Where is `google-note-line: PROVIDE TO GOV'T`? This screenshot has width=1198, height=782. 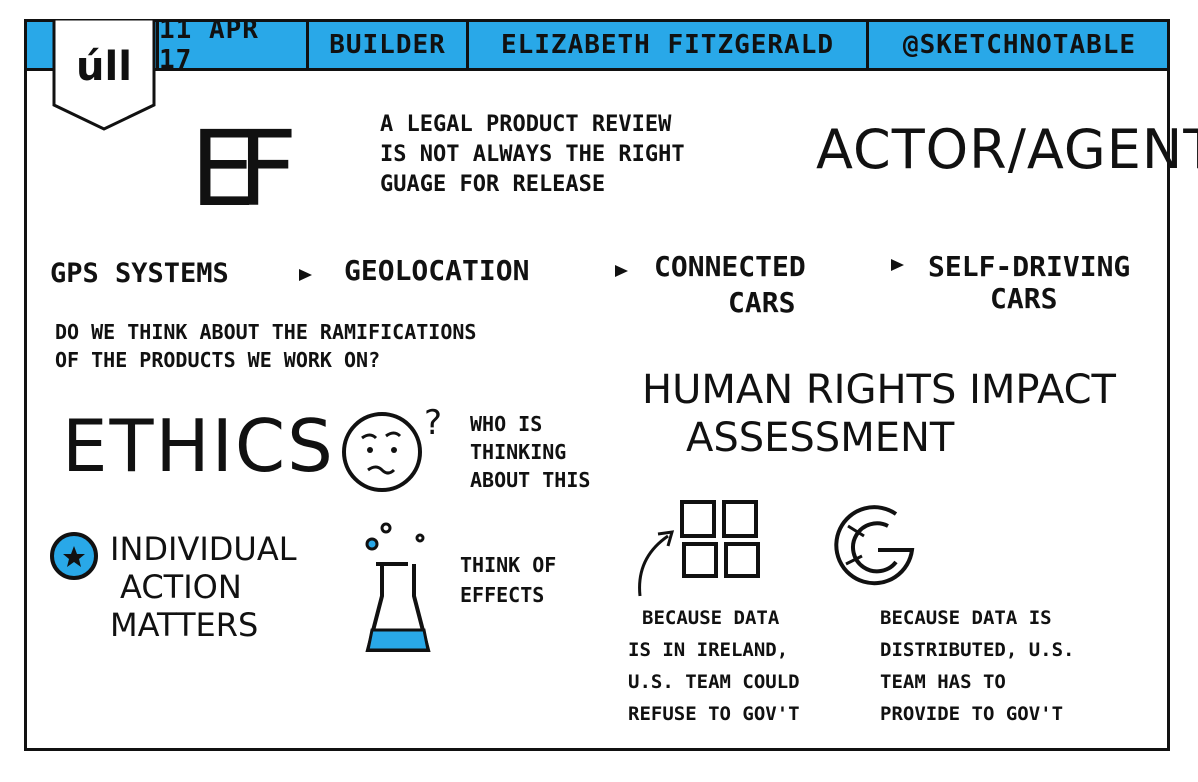 google-note-line: PROVIDE TO GOV'T is located at coordinates (972, 714).